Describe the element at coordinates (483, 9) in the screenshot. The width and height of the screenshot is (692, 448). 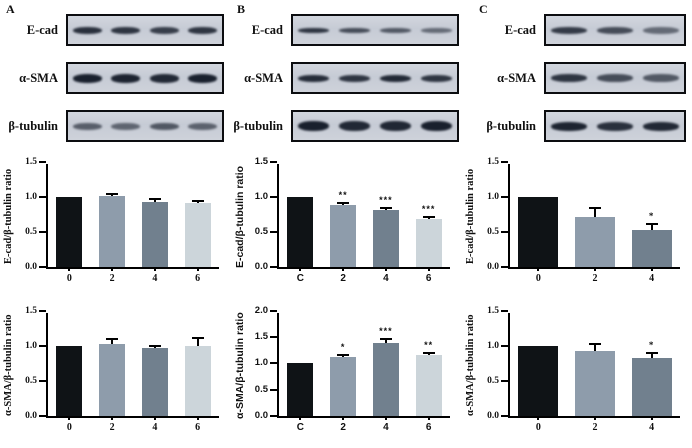
I see `panel-c-letter: C` at that location.